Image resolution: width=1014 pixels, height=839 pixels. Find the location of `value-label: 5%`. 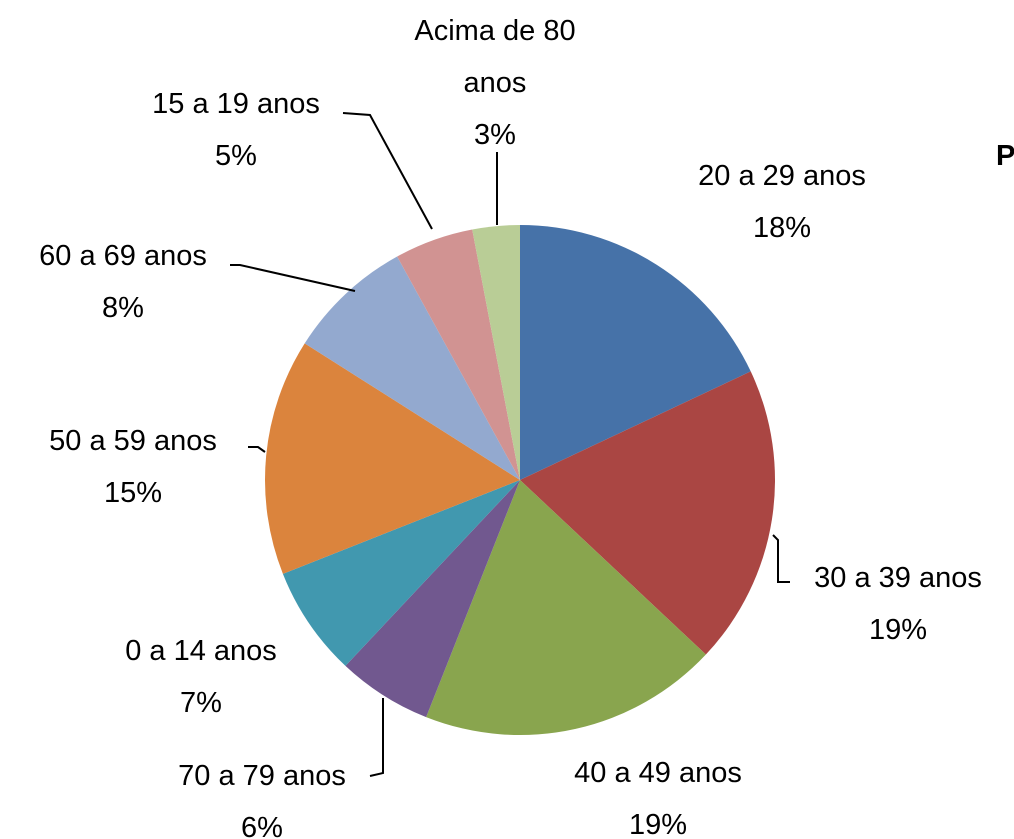

value-label: 5% is located at coordinates (236, 156).